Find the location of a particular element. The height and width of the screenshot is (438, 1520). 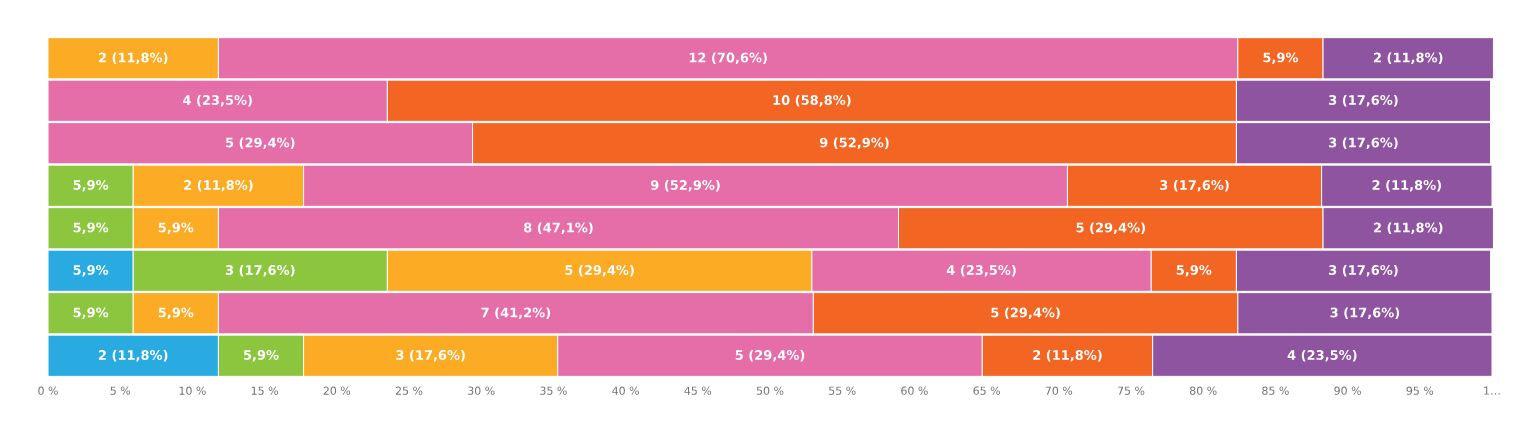

x-tick-label: 40 % is located at coordinates (625, 390).